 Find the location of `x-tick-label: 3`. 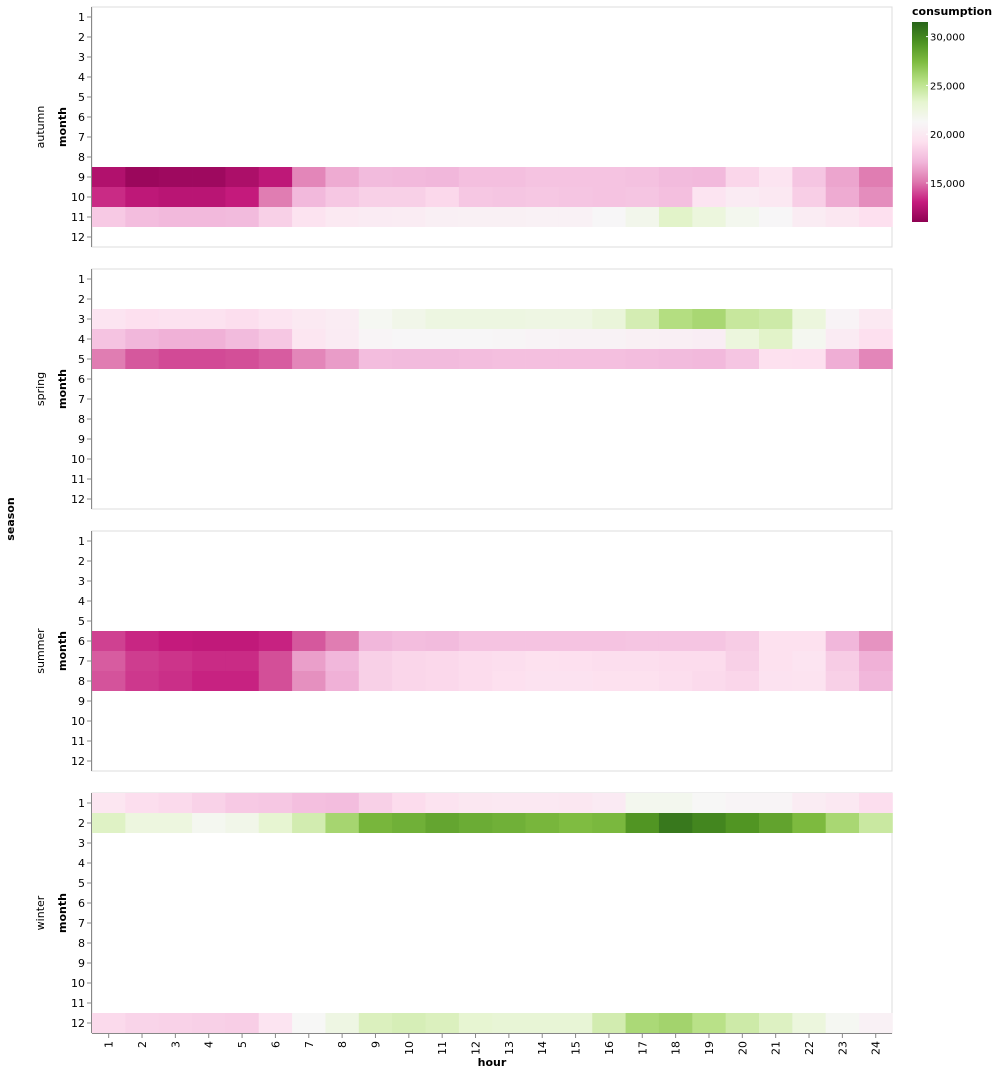

x-tick-label: 3 is located at coordinates (175, 1044).